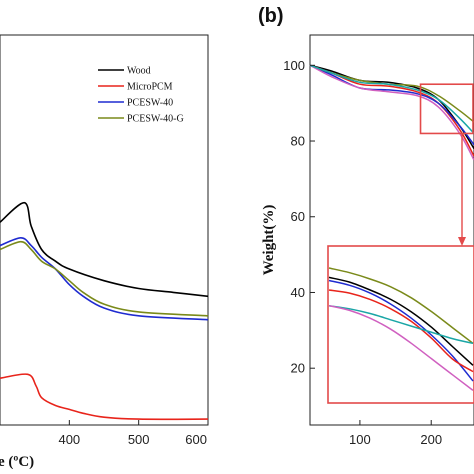  I want to click on legend-label-3: PCESW-40-G, so click(155, 119).